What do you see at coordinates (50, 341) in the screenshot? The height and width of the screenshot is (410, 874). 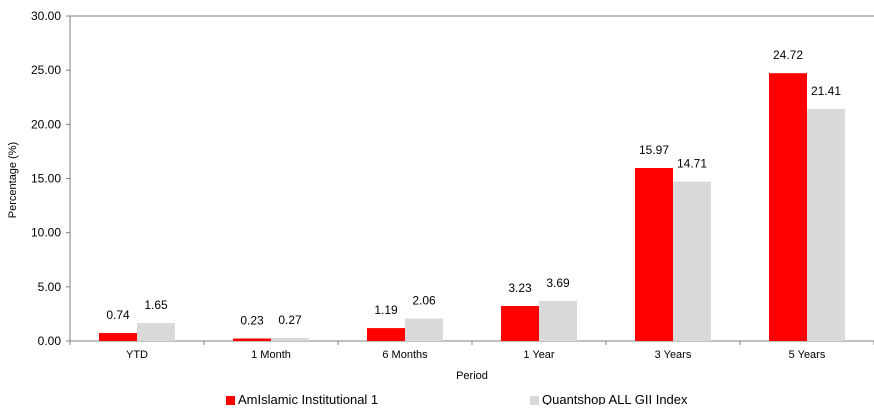 I see `y-tick-label: 0.00` at bounding box center [50, 341].